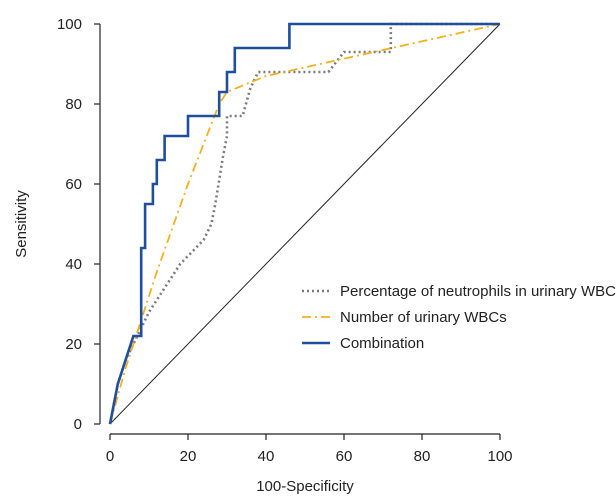 The image size is (616, 498). What do you see at coordinates (305, 486) in the screenshot?
I see `x-axis-label: 100-Specificity` at bounding box center [305, 486].